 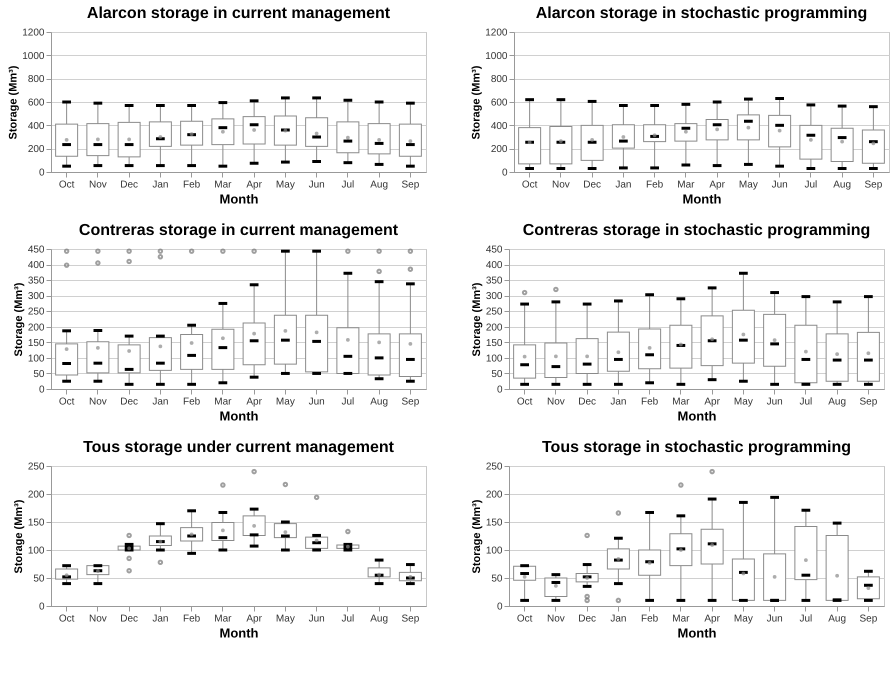 I want to click on y-tick-label: 1000, so click(x=496, y=56).